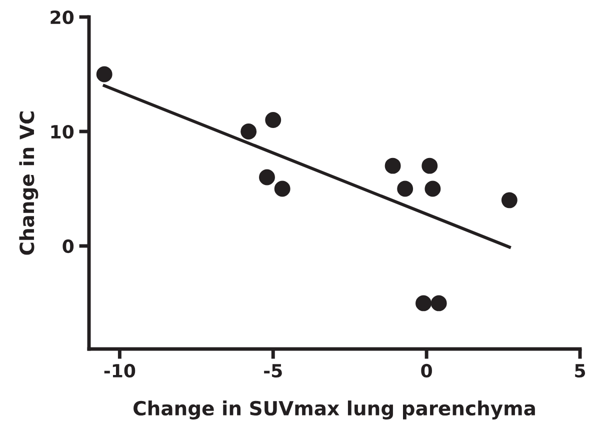  I want to click on x-tick-label: -5, so click(273, 371).